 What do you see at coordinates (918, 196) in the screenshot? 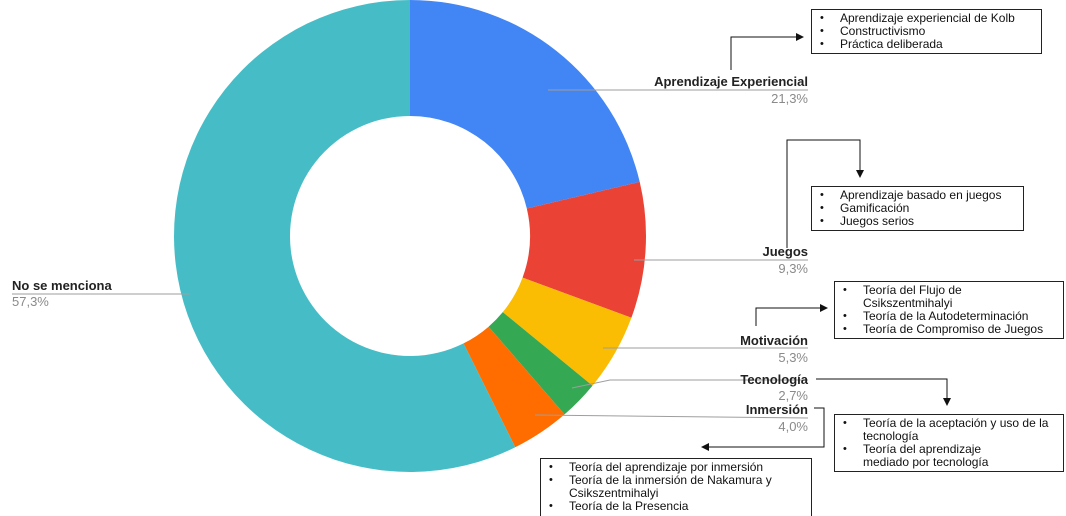
I see `theory-item: Aprendizaje basado en juegos` at bounding box center [918, 196].